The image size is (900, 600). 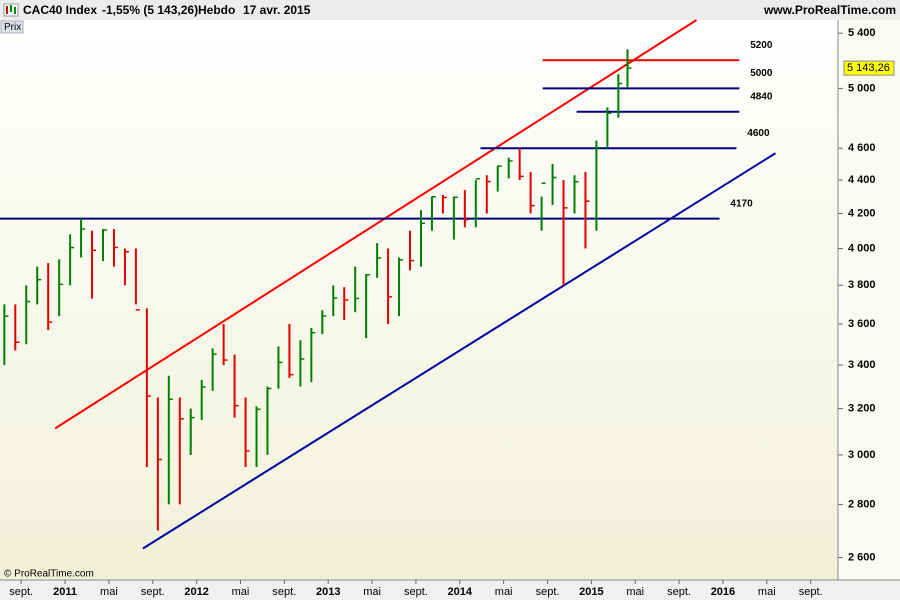 I want to click on y-tick-label: 5 000, so click(x=862, y=88).